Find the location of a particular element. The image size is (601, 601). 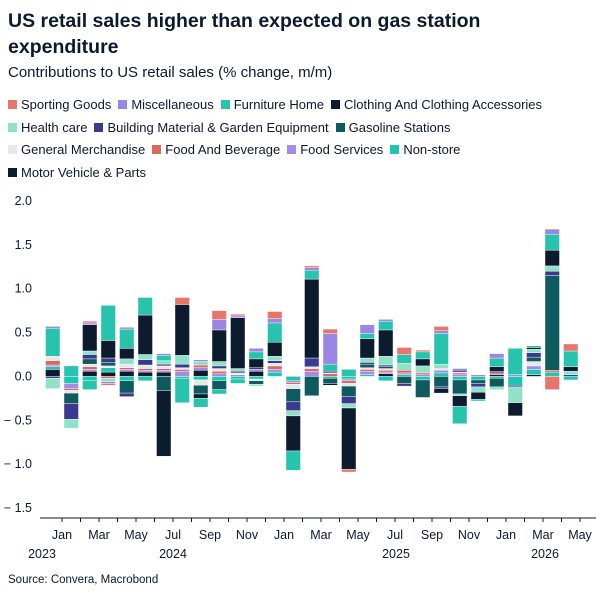

legend-label: Miscellaneous is located at coordinates (172, 104).